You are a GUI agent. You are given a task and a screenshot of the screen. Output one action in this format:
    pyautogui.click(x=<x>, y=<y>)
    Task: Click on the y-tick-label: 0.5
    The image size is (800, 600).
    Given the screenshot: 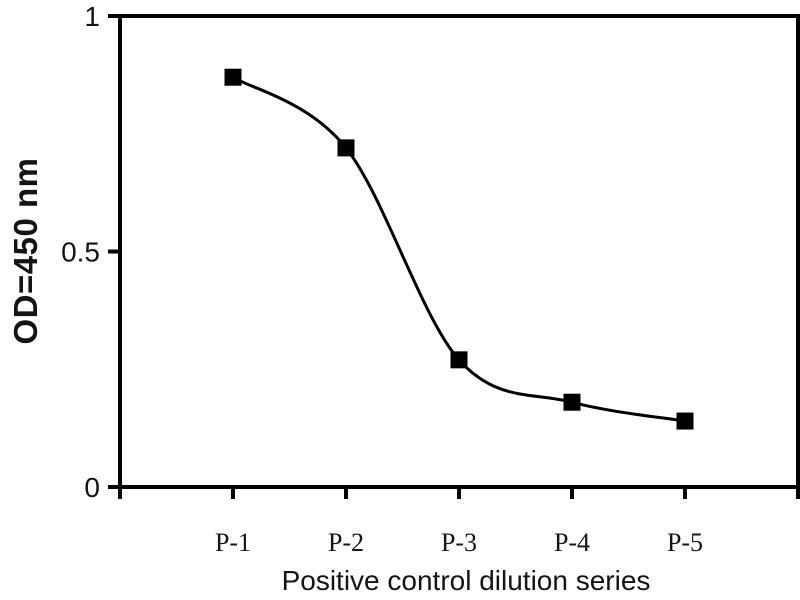 What is the action you would take?
    pyautogui.click(x=80, y=252)
    